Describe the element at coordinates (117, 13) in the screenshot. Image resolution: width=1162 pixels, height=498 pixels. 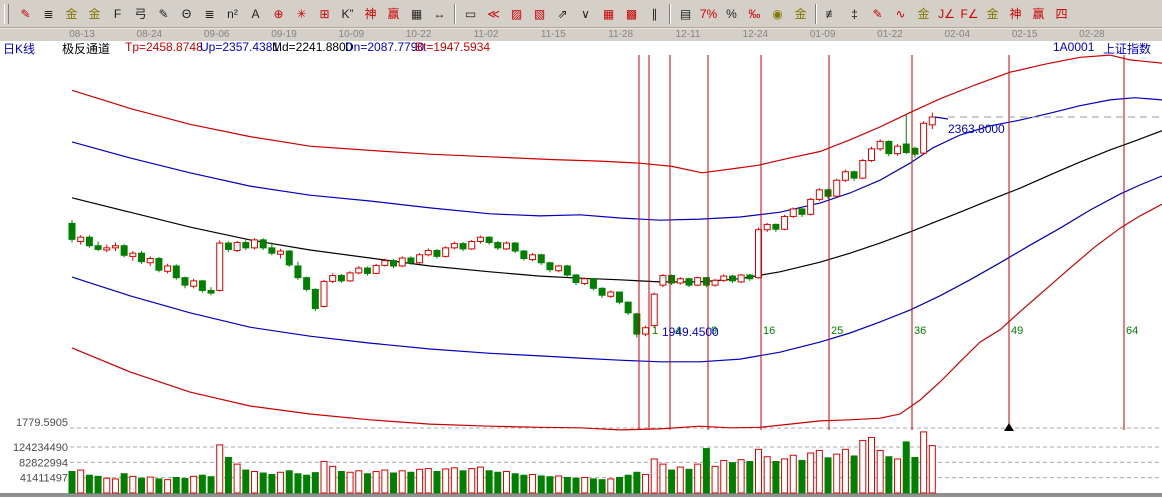
I see `fibonacci-tool-icon: F` at that location.